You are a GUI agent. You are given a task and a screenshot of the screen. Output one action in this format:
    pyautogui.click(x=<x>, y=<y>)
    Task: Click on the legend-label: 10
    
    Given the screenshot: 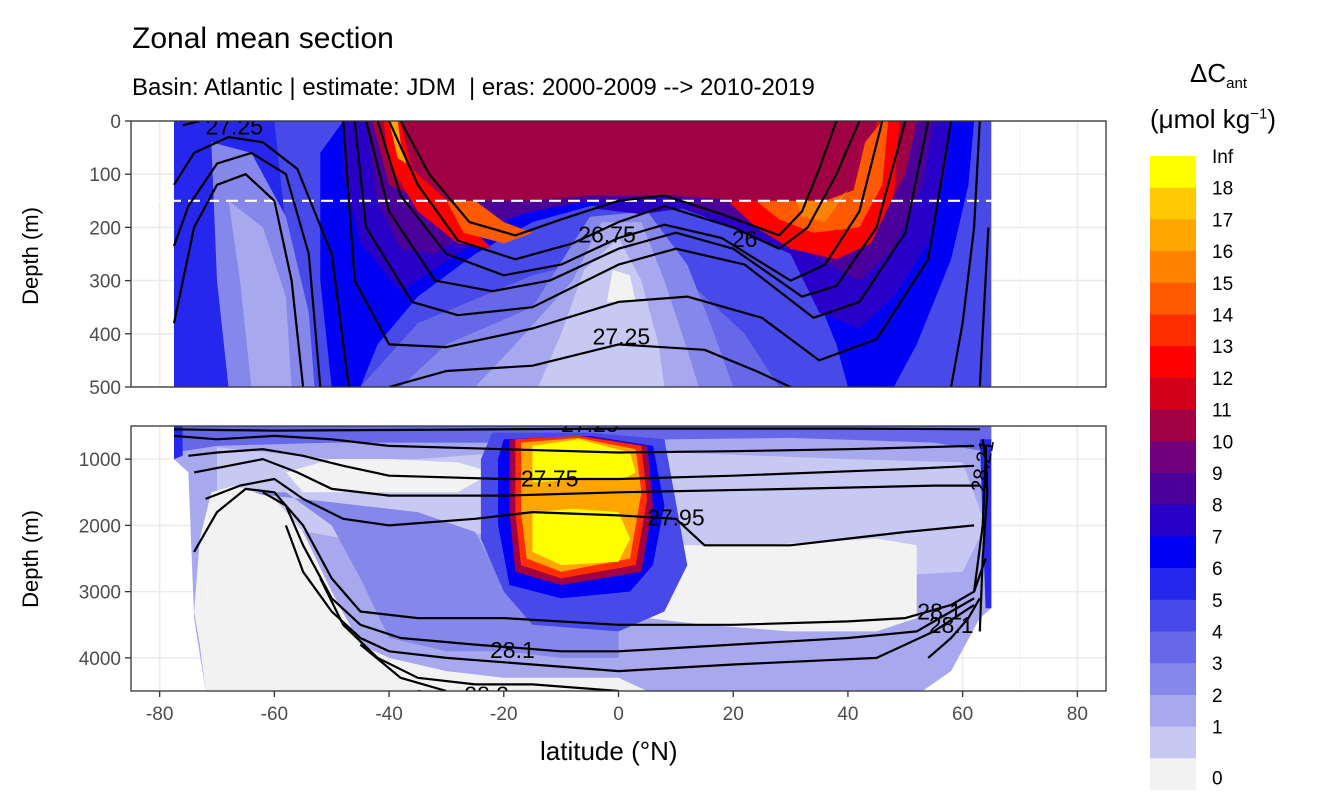 What is the action you would take?
    pyautogui.click(x=1222, y=442)
    